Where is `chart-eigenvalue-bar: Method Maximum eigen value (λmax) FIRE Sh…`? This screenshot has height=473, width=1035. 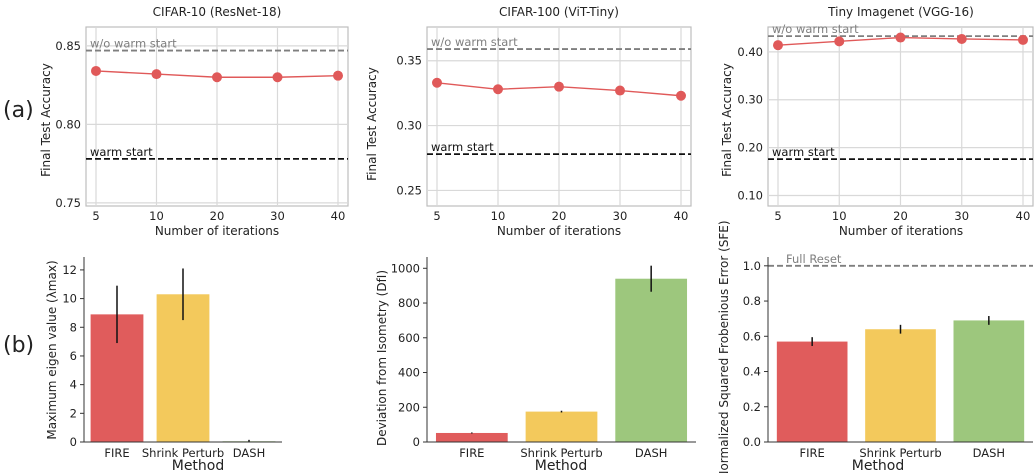
chart-eigenvalue-bar: Method Maximum eigen value (λmax) FIRE Sh… is located at coordinates (163, 365).